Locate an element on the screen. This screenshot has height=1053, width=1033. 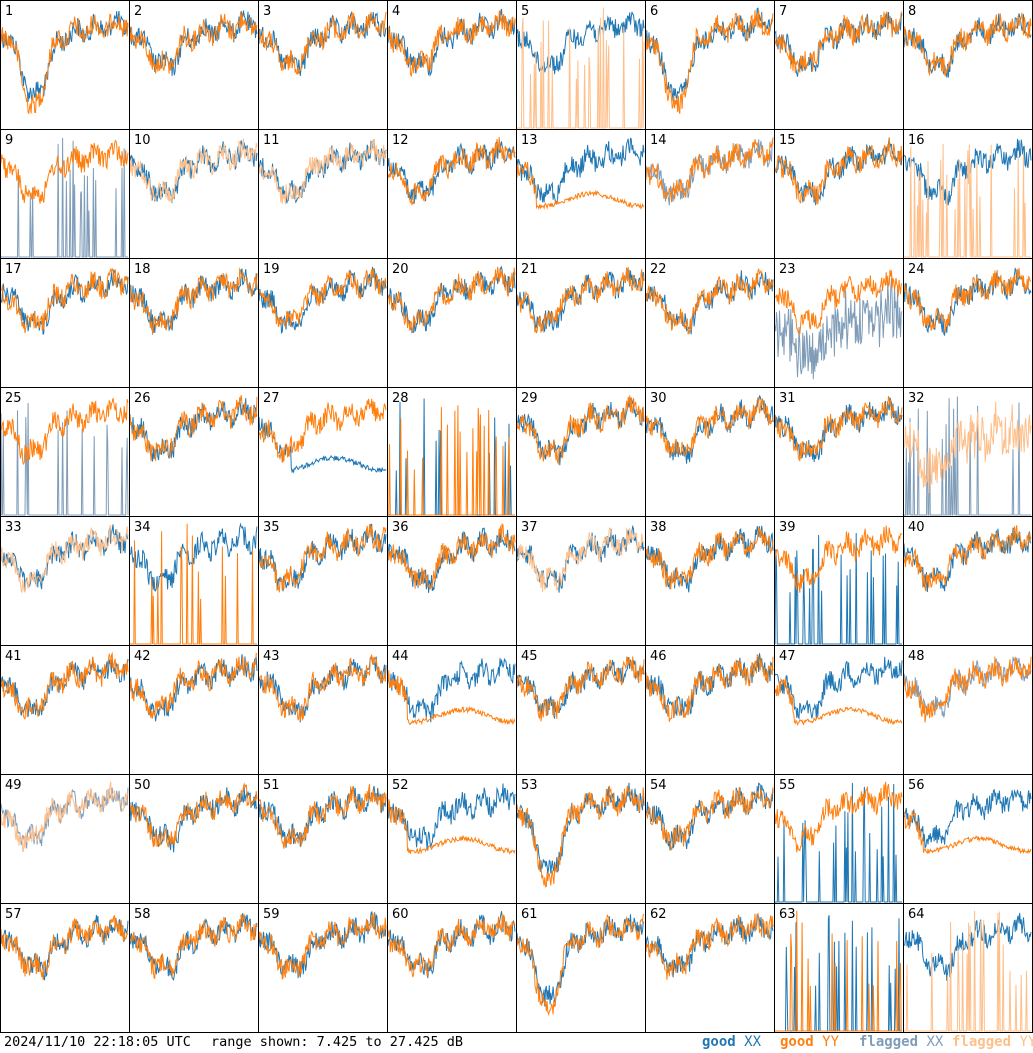
panel-label: 51 is located at coordinates (271, 785).